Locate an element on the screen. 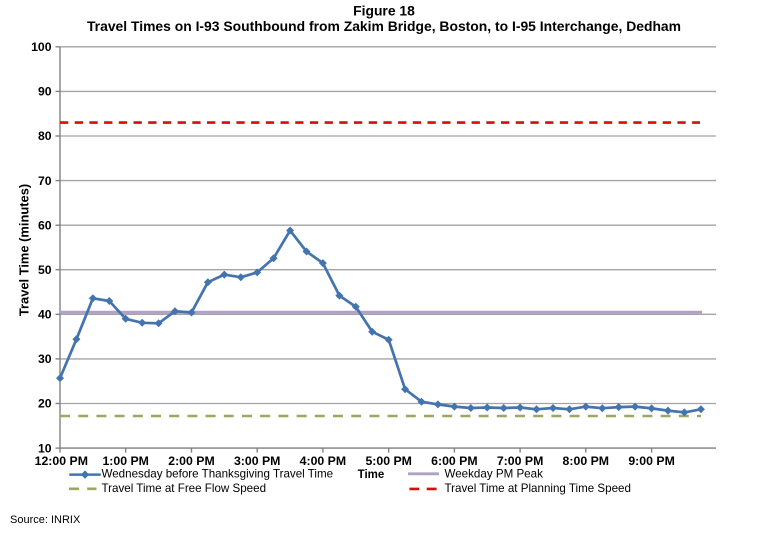 The height and width of the screenshot is (545, 768). svg-text: 40 is located at coordinates (45, 315).